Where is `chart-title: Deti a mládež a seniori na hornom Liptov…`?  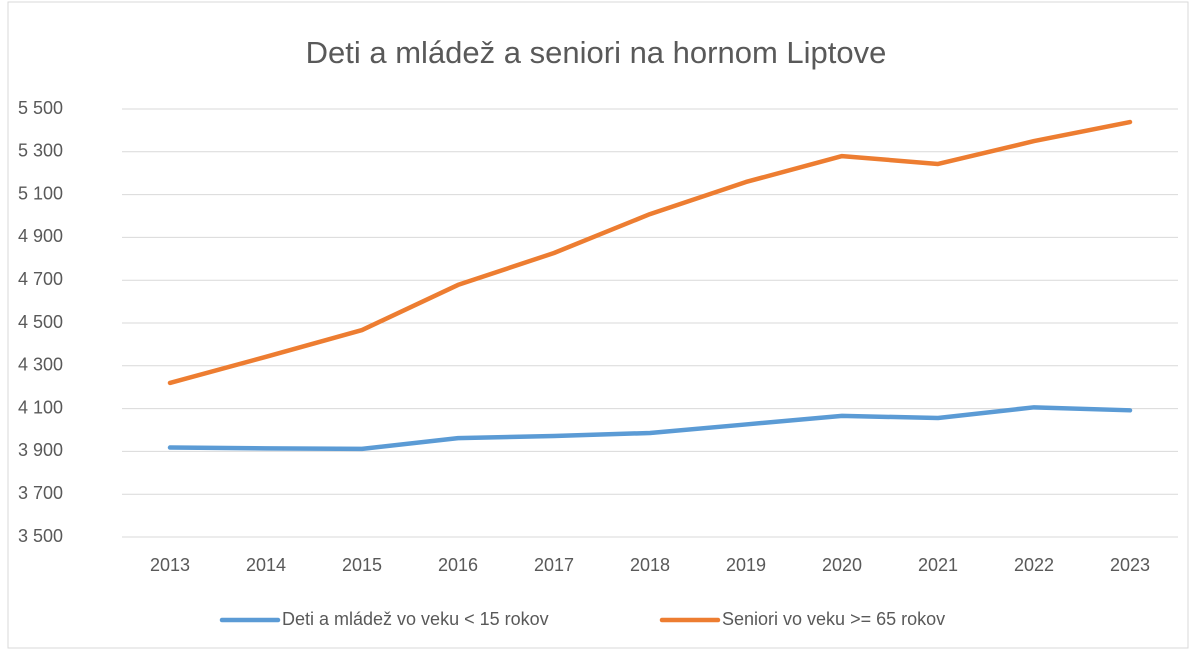 chart-title: Deti a mládež a seniori na hornom Liptov… is located at coordinates (596, 52).